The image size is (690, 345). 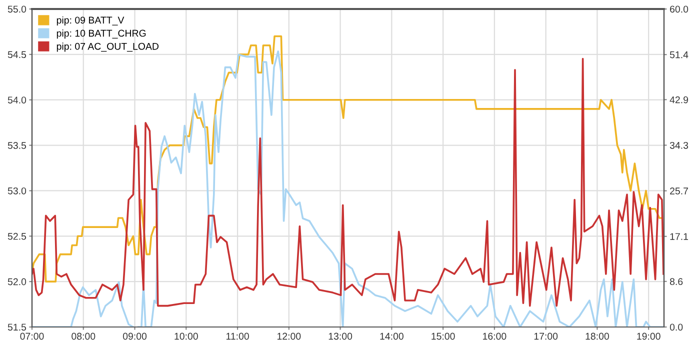 I want to click on x-tick-label: 11:00, so click(x=237, y=336).